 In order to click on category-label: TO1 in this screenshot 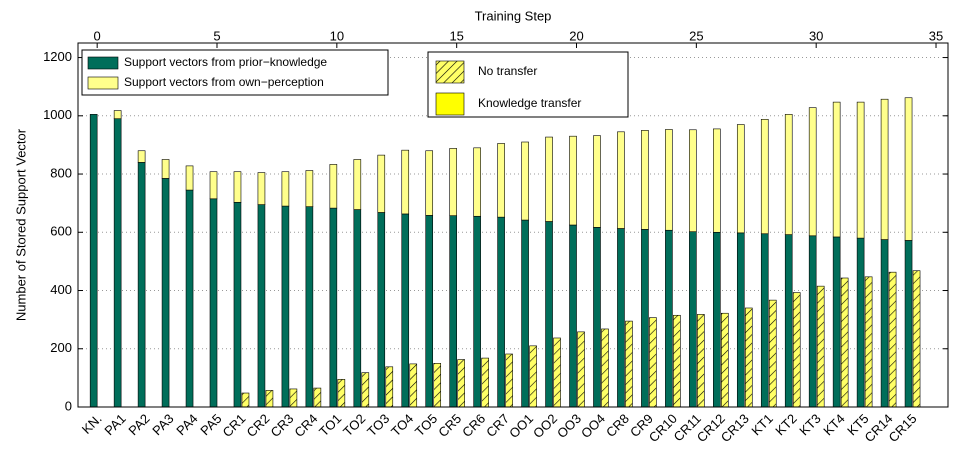, I will do `click(330, 425)`.